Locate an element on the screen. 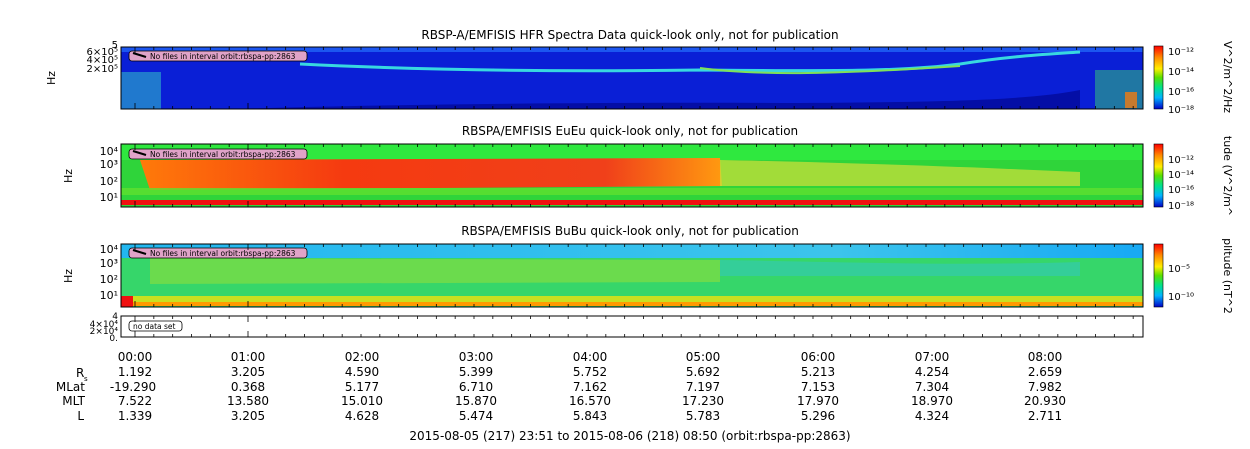 The width and height of the screenshot is (1250, 449). mlat-value: 7.304 is located at coordinates (932, 387).